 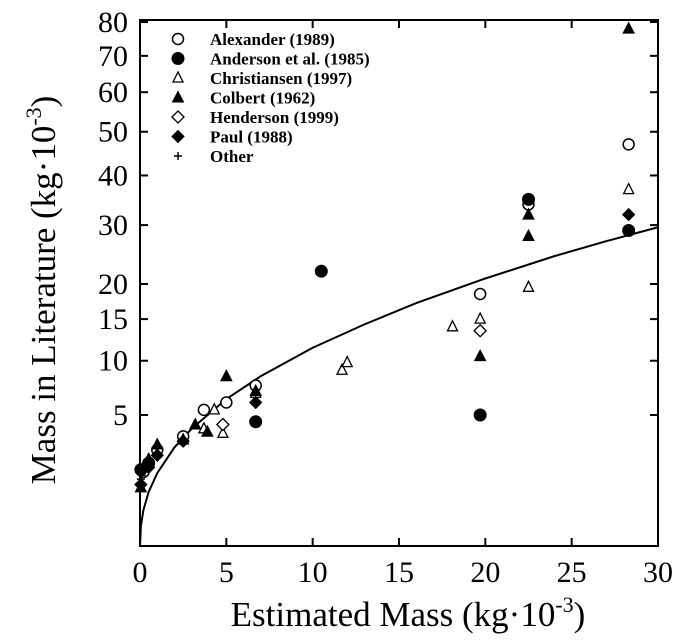 I want to click on x-tick-label: 10, so click(x=313, y=572).